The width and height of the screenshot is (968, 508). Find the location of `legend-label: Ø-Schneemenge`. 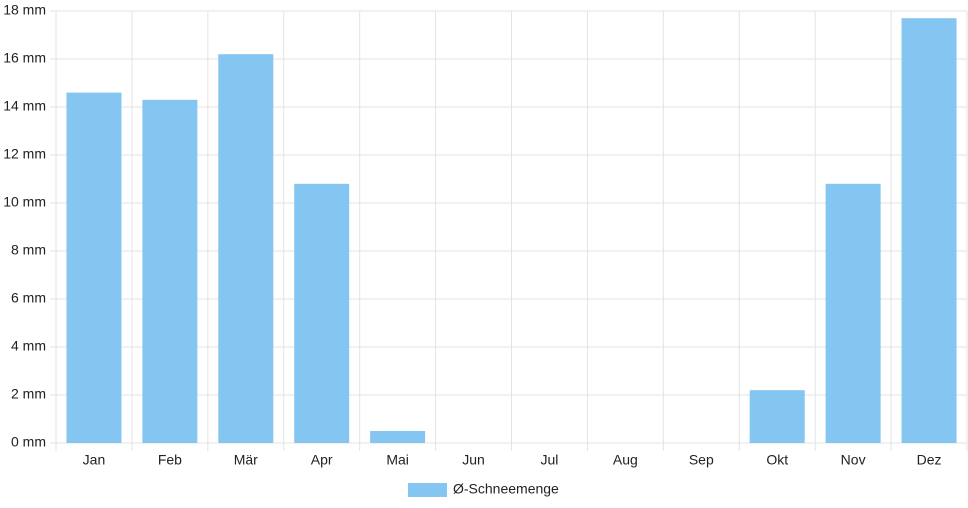

legend-label: Ø-Schneemenge is located at coordinates (506, 489).